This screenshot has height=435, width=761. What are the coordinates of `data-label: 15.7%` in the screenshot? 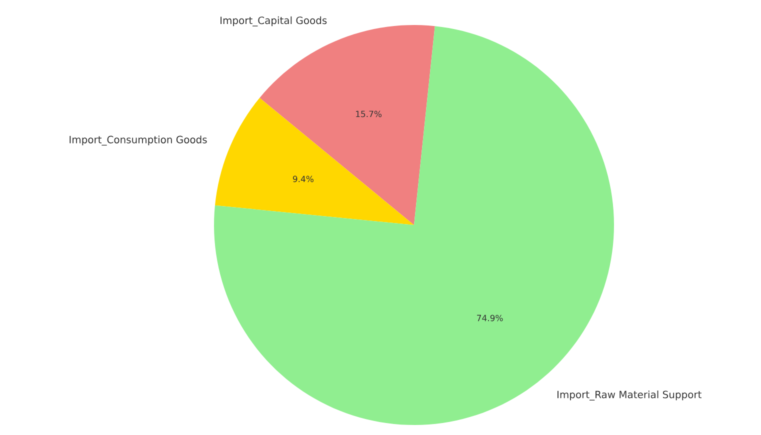 It's located at (369, 114).